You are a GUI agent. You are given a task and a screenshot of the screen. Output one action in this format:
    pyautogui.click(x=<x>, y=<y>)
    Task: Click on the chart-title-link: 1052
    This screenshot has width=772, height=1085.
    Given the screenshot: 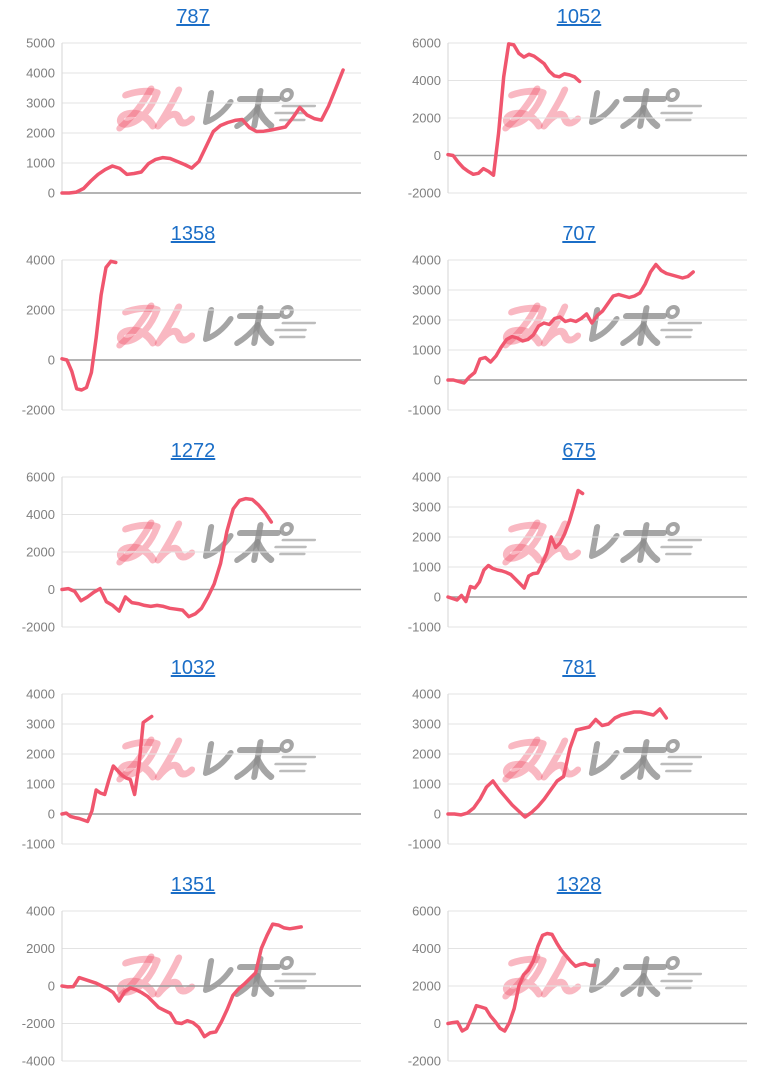 What is the action you would take?
    pyautogui.click(x=579, y=17)
    